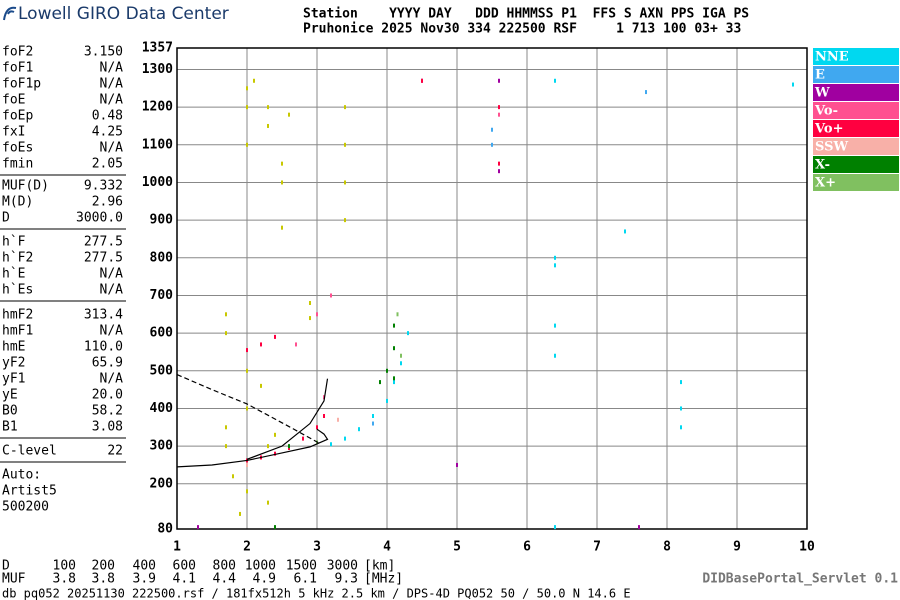 This screenshot has height=600, width=900. What do you see at coordinates (107, 202) in the screenshot?
I see `param-value: 2.96` at bounding box center [107, 202].